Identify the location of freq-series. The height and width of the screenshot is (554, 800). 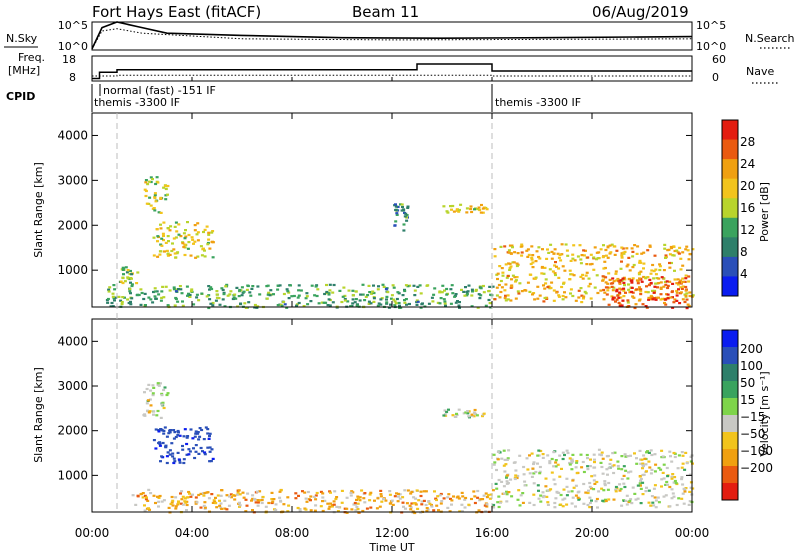
(392, 71).